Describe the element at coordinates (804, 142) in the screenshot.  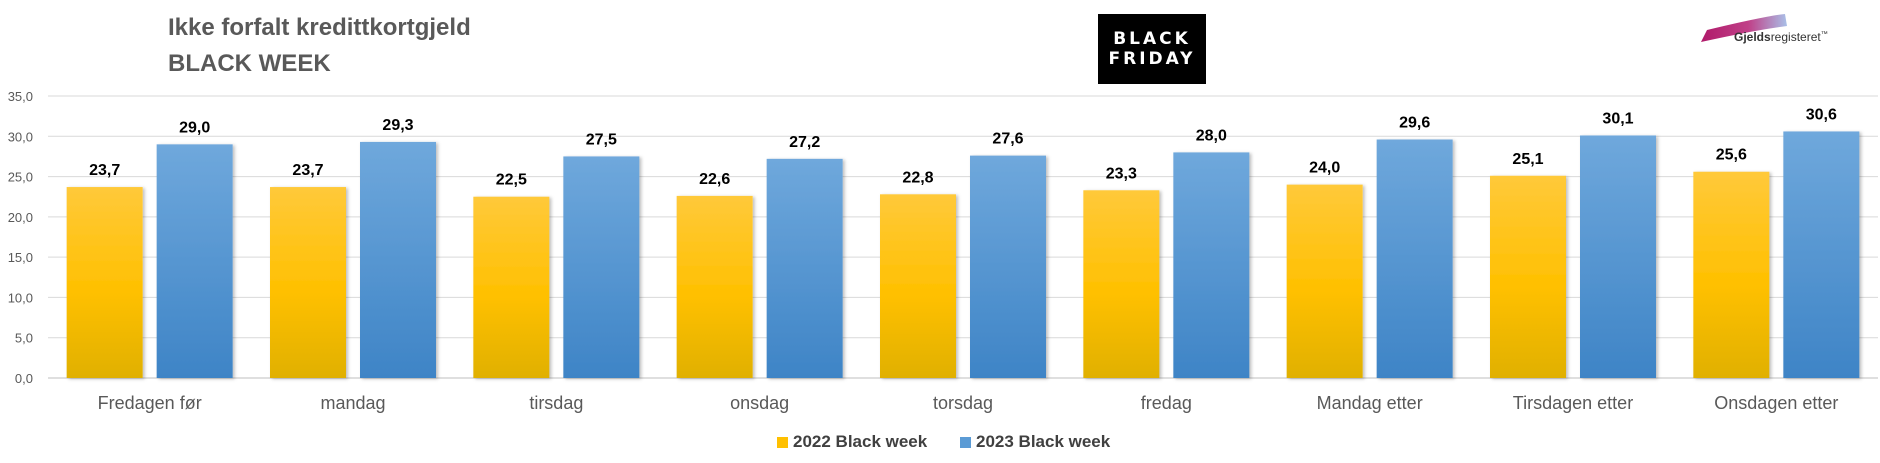
I see `data-label-2023: 27,2` at that location.